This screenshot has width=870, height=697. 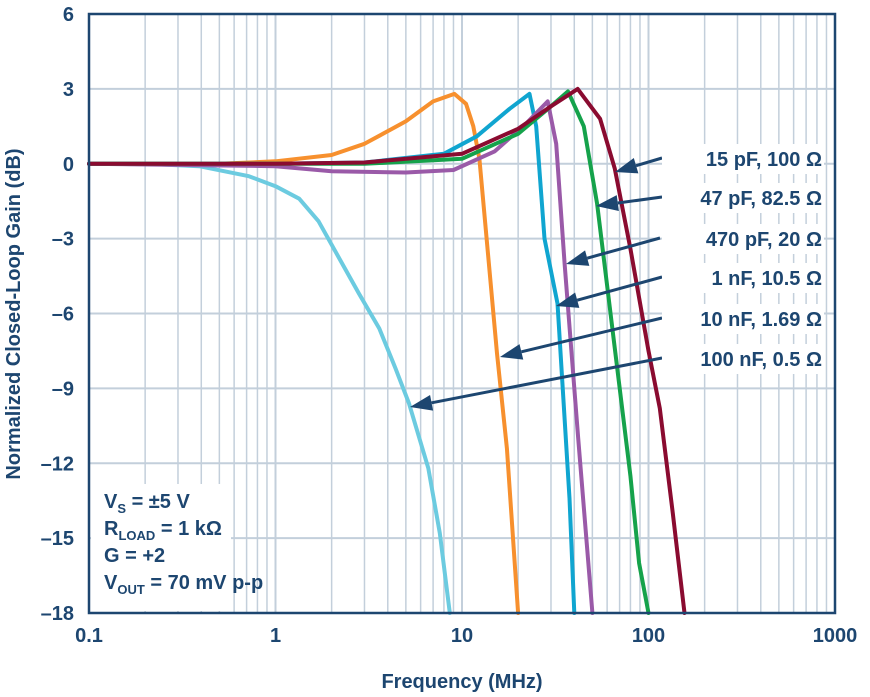 I want to click on condition-line: G = +2, so click(x=134, y=556).